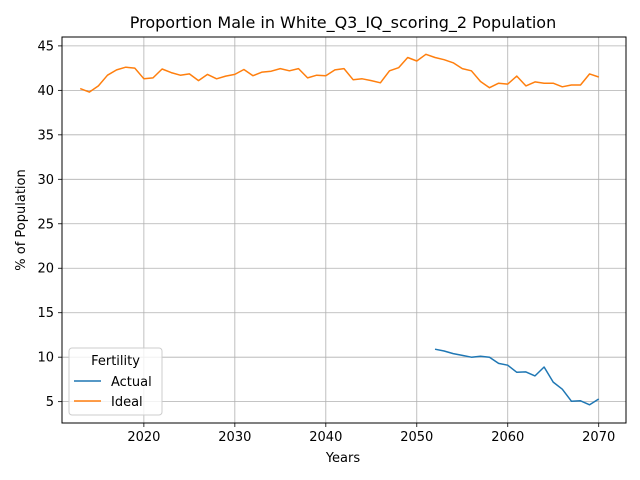 The width and height of the screenshot is (640, 480). What do you see at coordinates (343, 458) in the screenshot?
I see `x-axis-title: Years` at bounding box center [343, 458].